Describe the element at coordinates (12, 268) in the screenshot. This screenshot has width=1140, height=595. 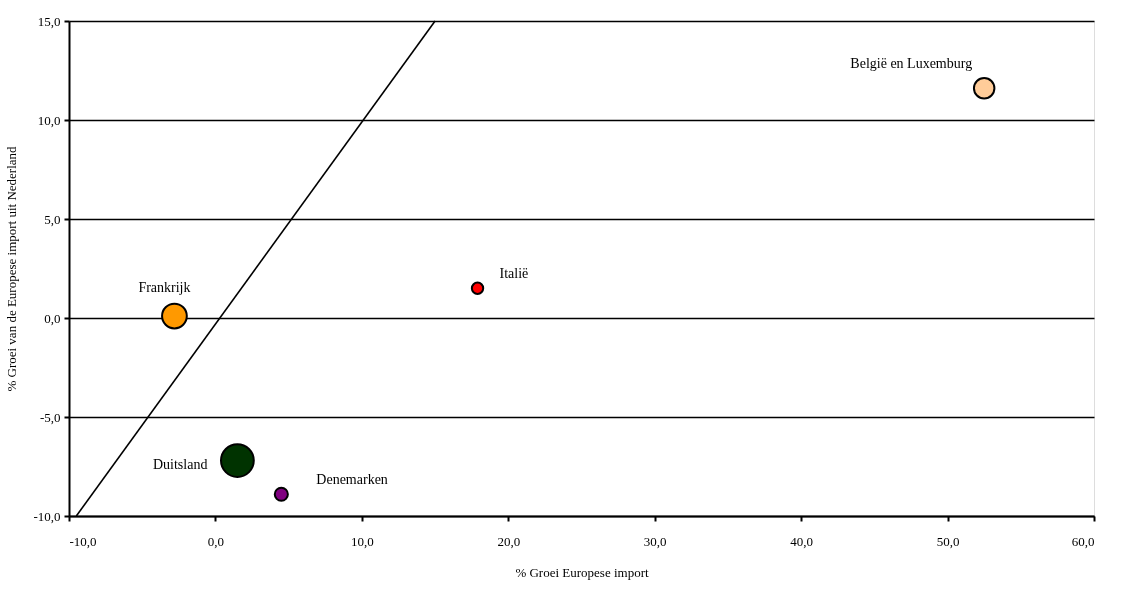
I see `y-axis-title: % Groei van de Europese import uit Nederland` at that location.